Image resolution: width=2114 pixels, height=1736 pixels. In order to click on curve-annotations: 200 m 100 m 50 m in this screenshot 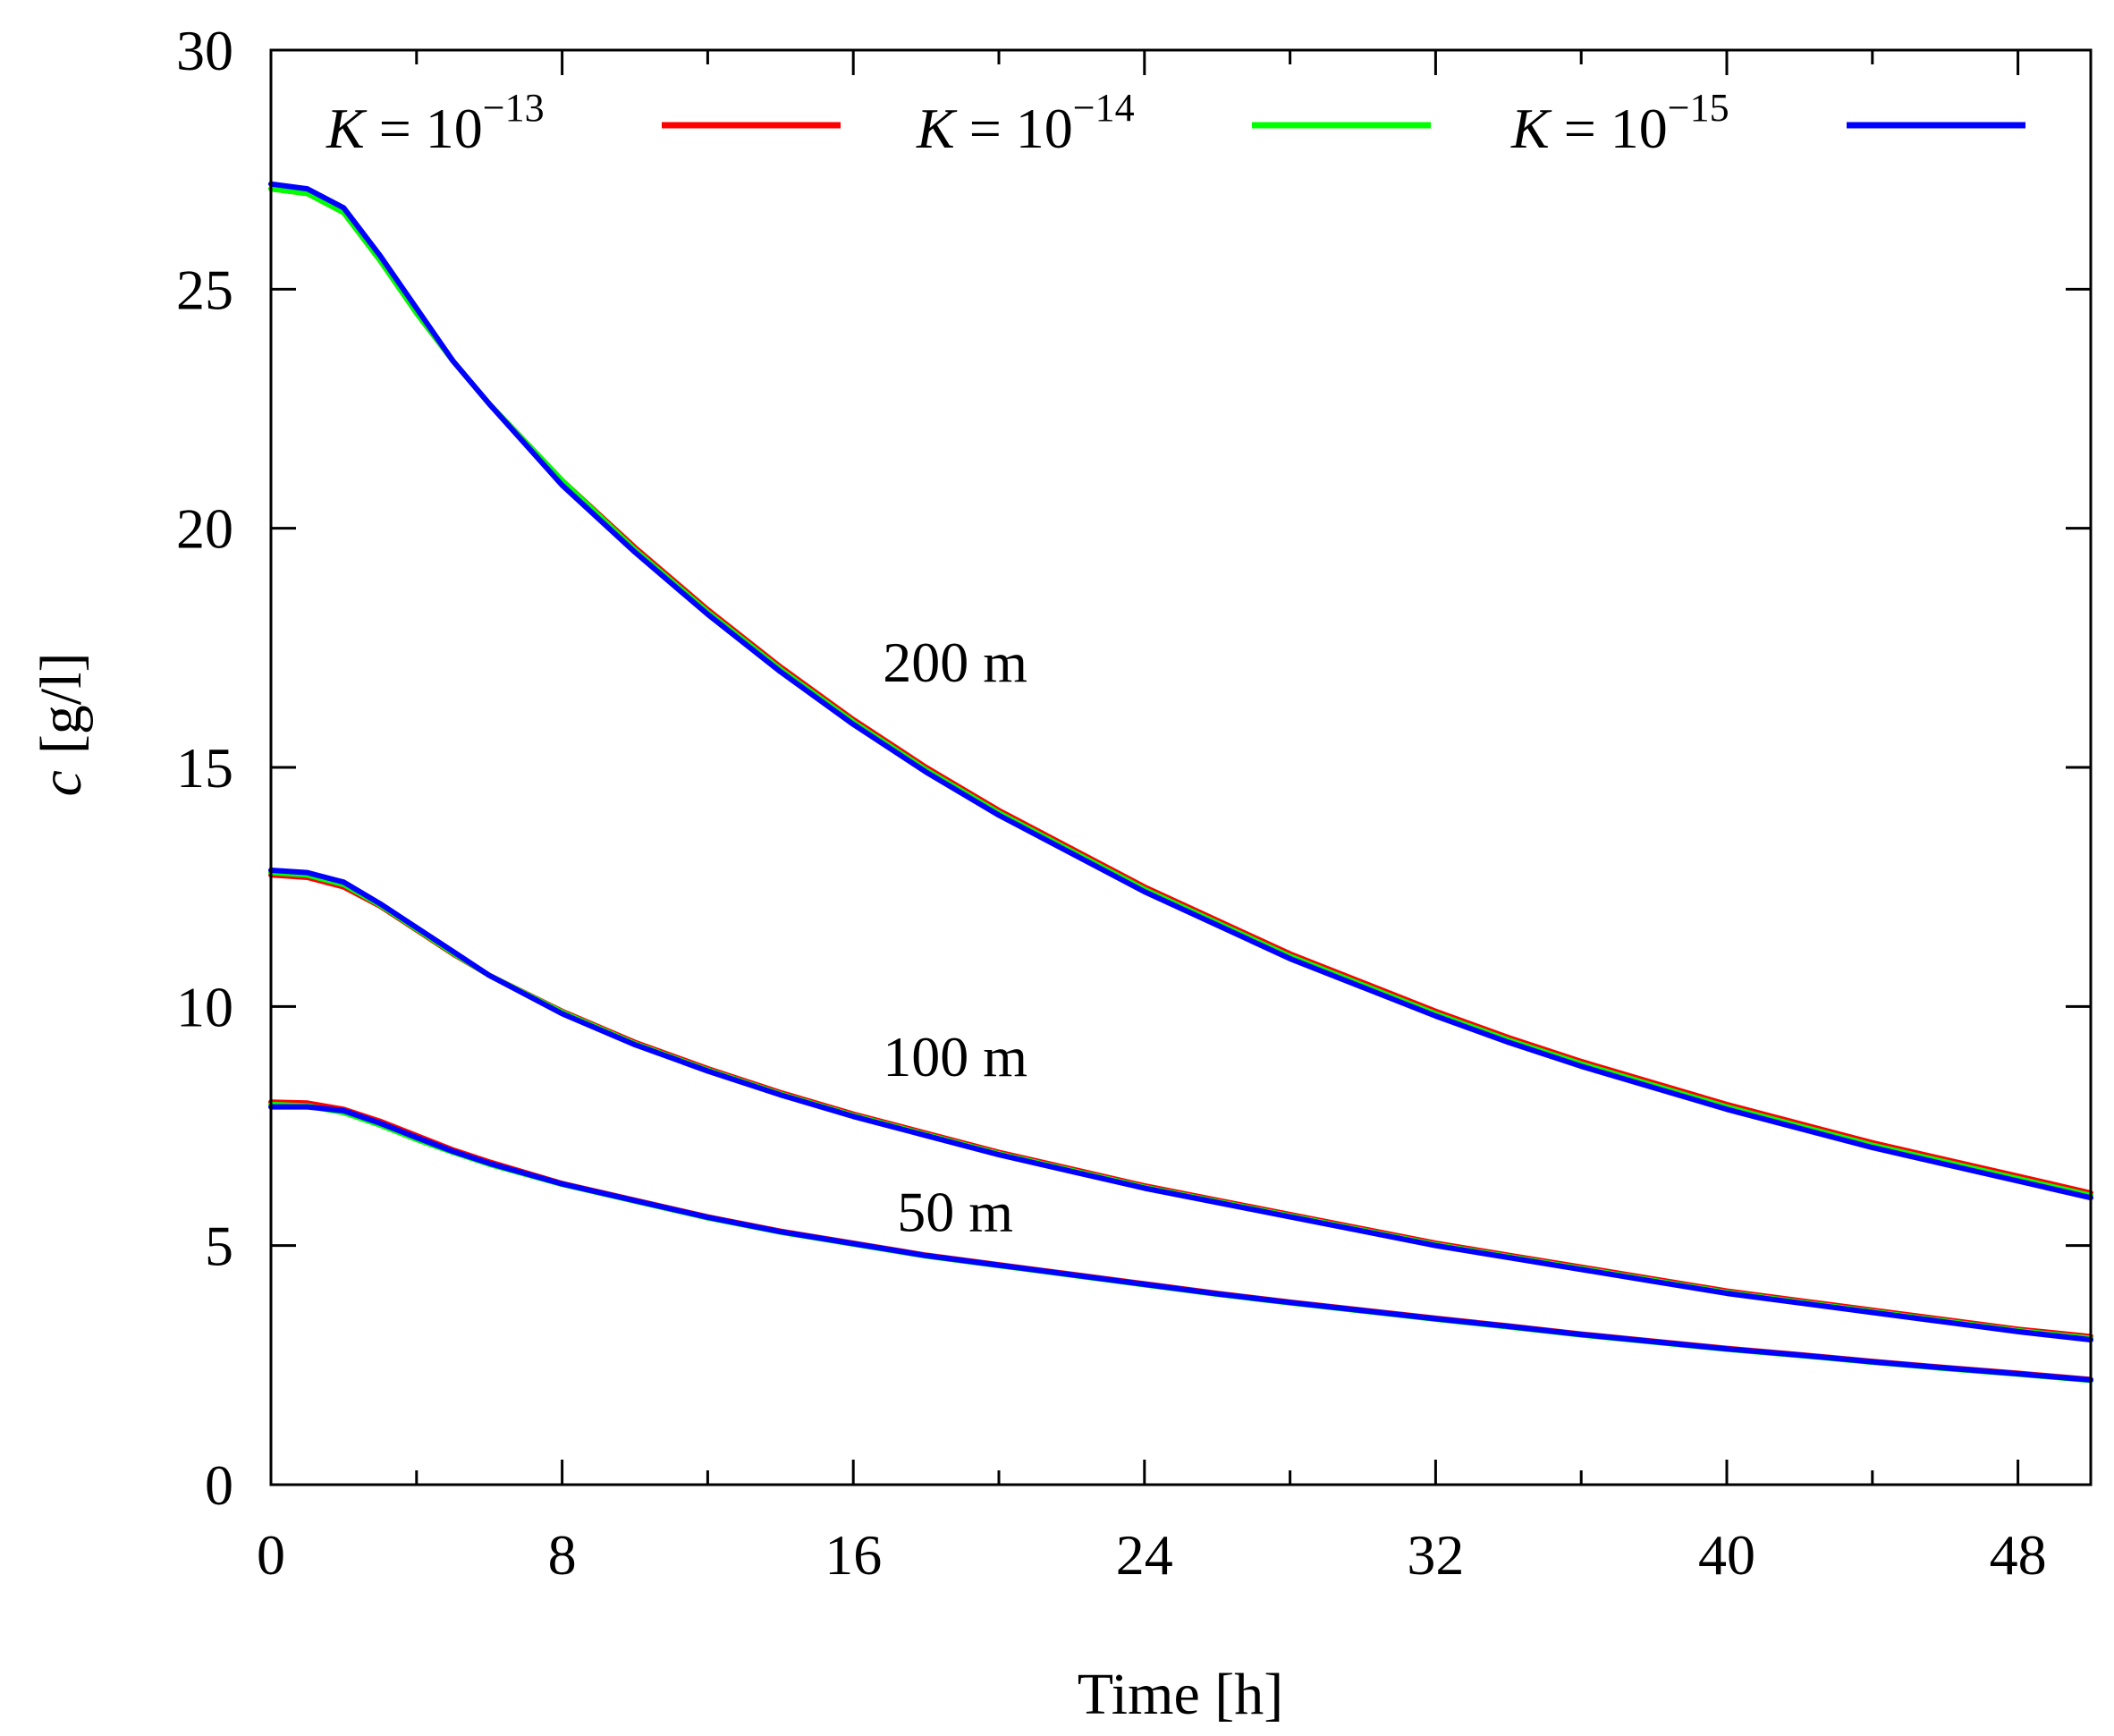, I will do `click(955, 937)`.